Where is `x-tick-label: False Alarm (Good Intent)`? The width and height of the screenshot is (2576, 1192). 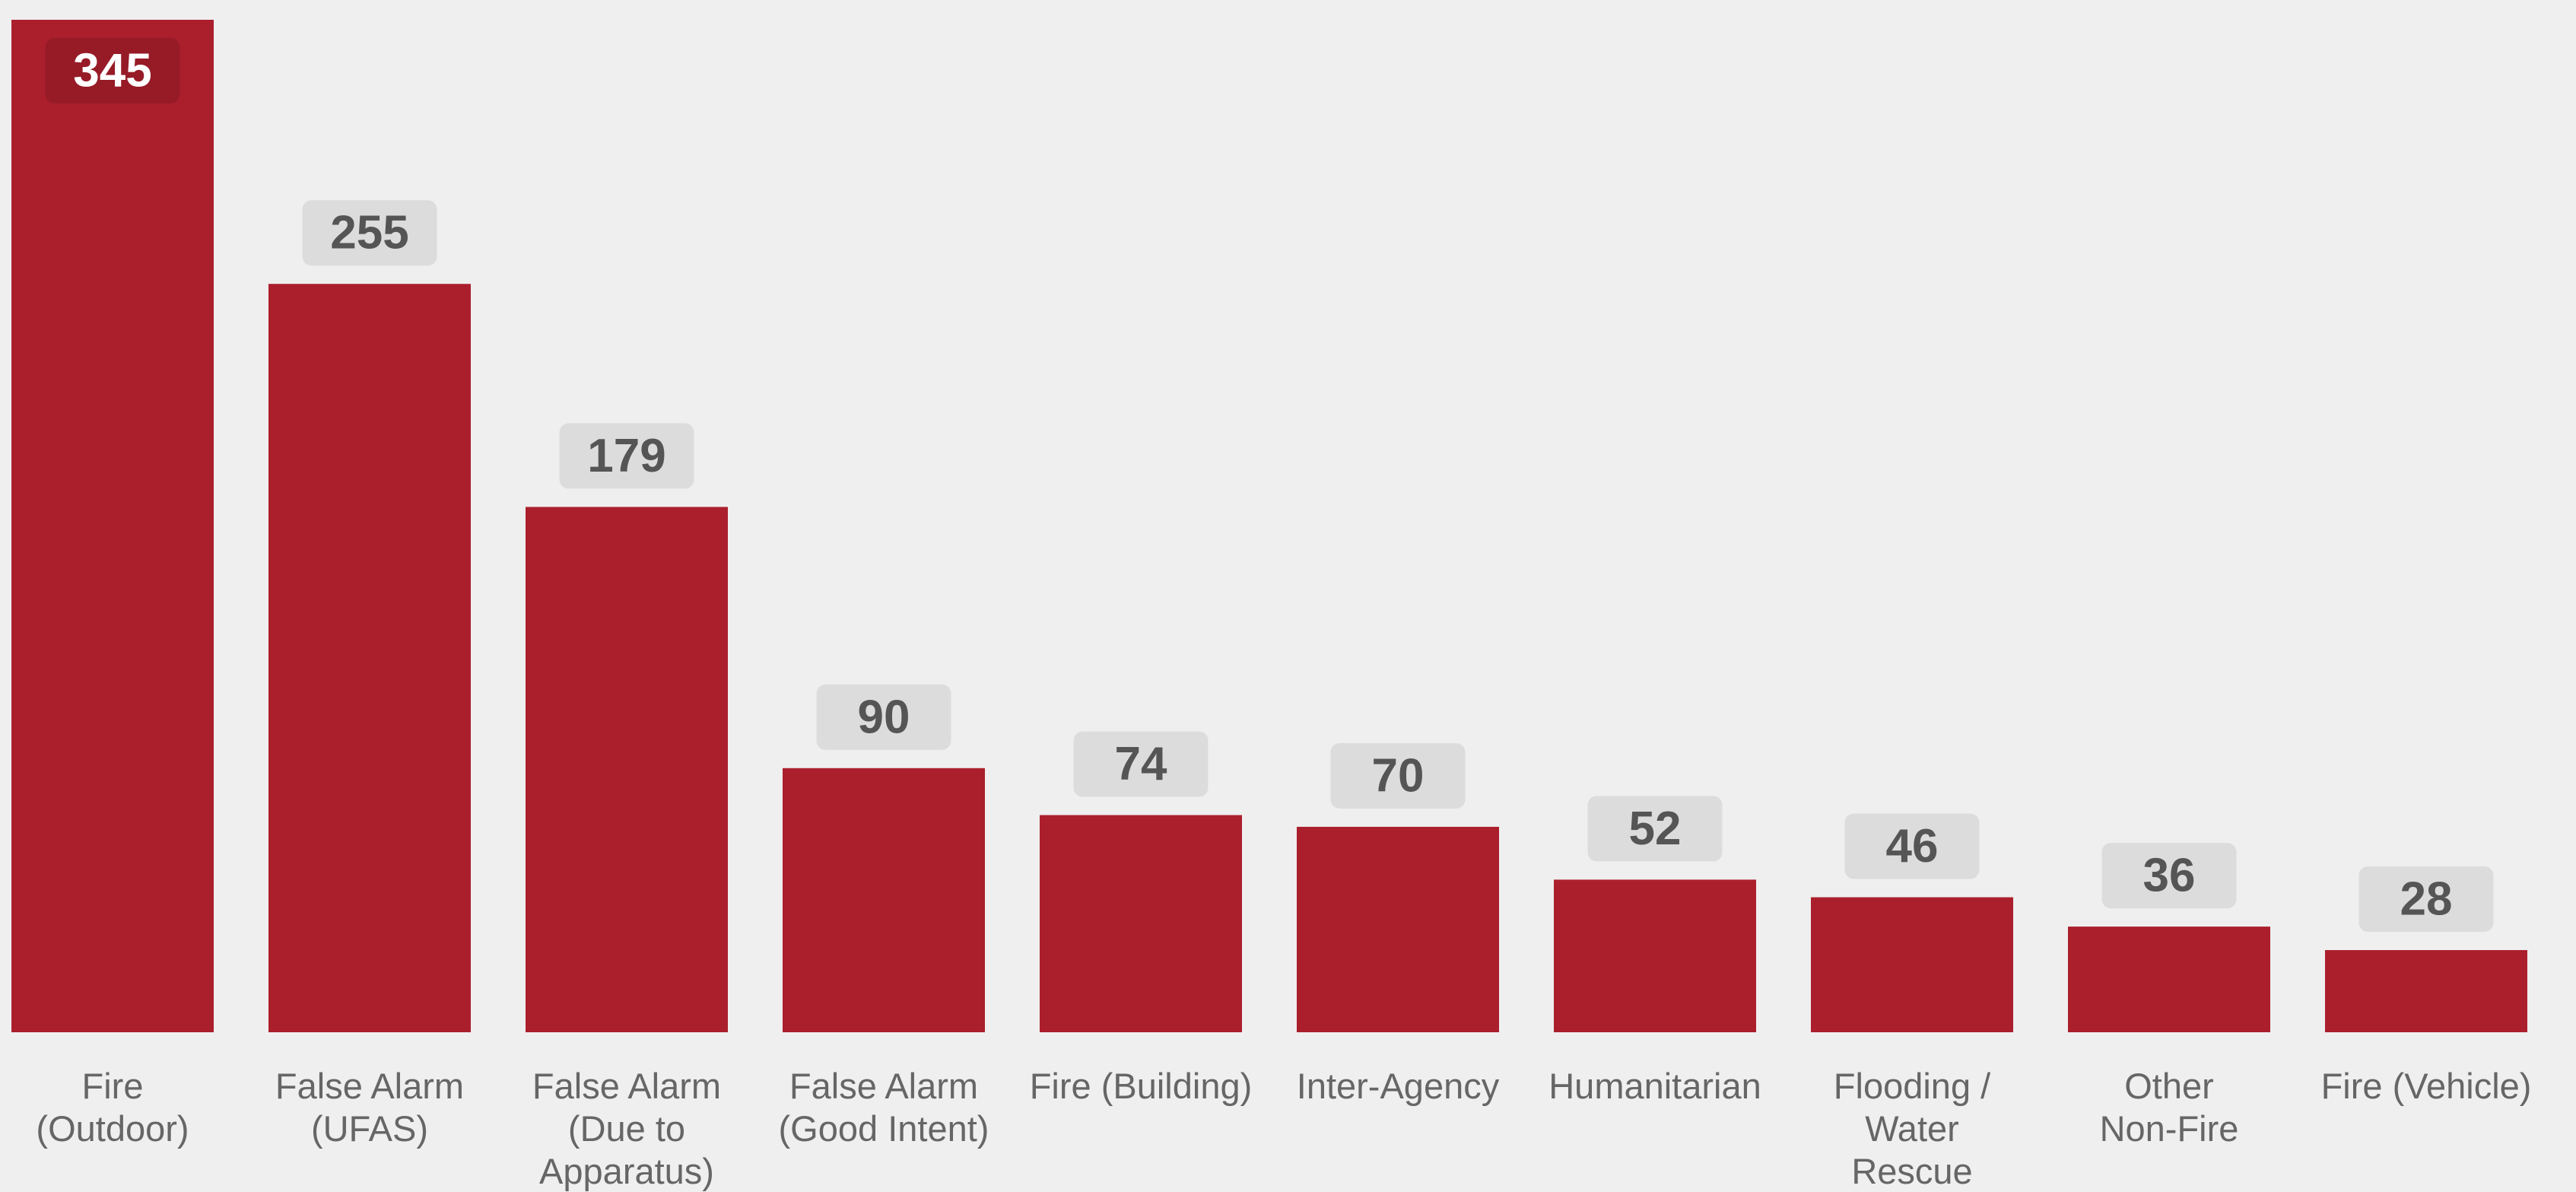 x-tick-label: False Alarm (Good Intent) is located at coordinates (883, 1107).